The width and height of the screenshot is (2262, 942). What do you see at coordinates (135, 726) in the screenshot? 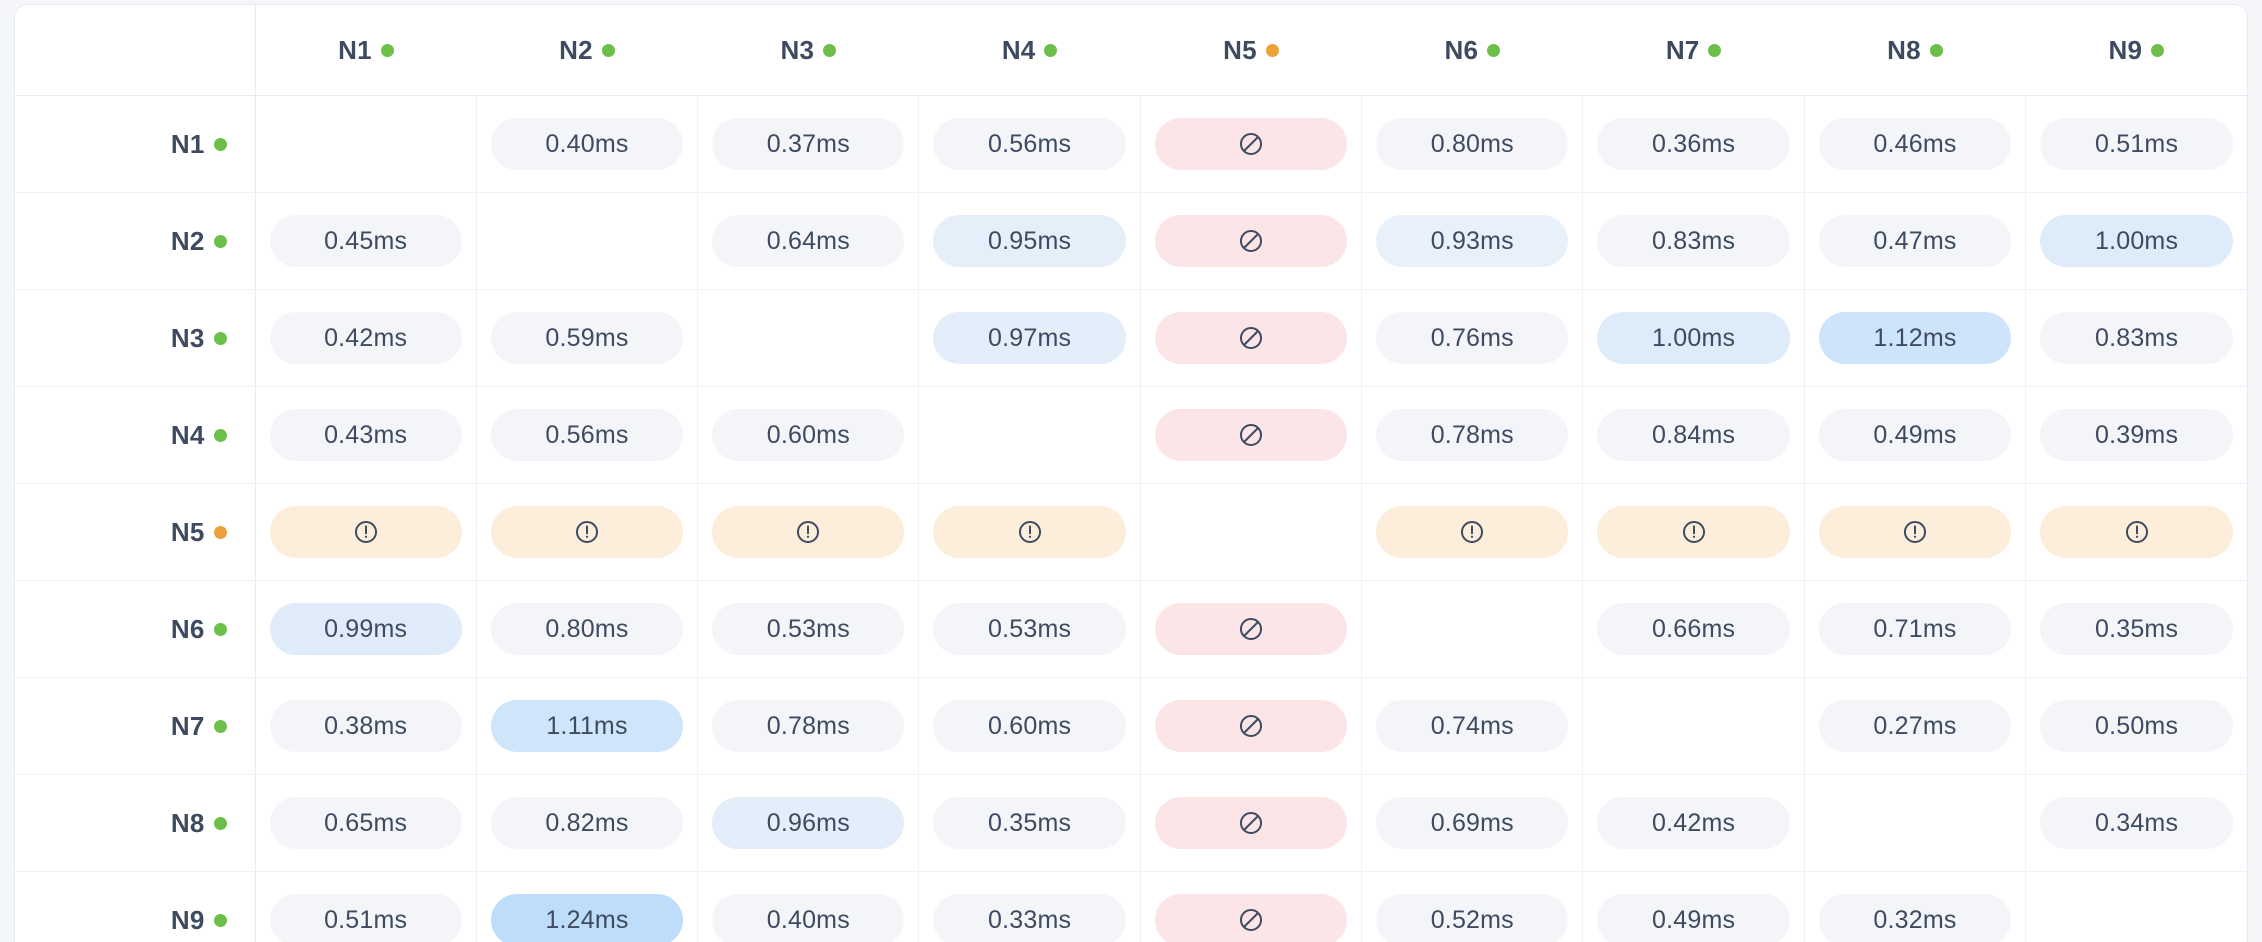
I see `row-header-n7: N7` at bounding box center [135, 726].